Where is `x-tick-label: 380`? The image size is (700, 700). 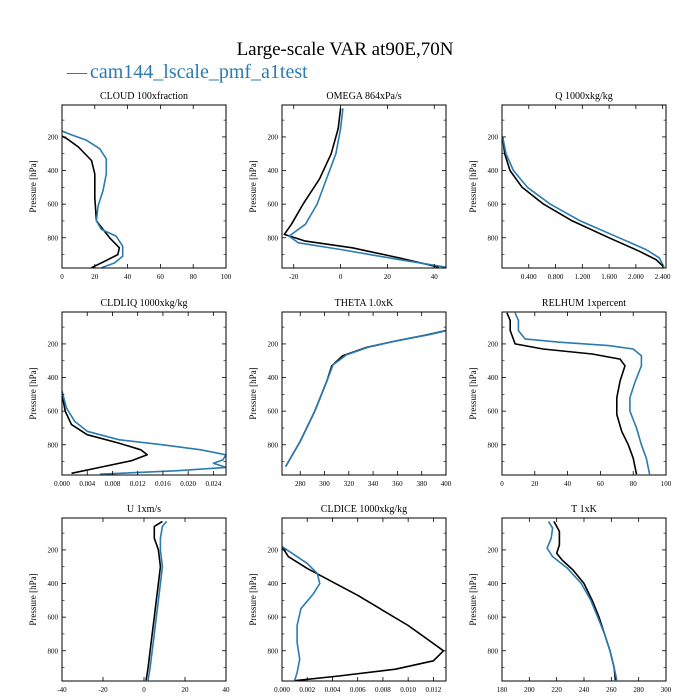
x-tick-label: 380 is located at coordinates (421, 484).